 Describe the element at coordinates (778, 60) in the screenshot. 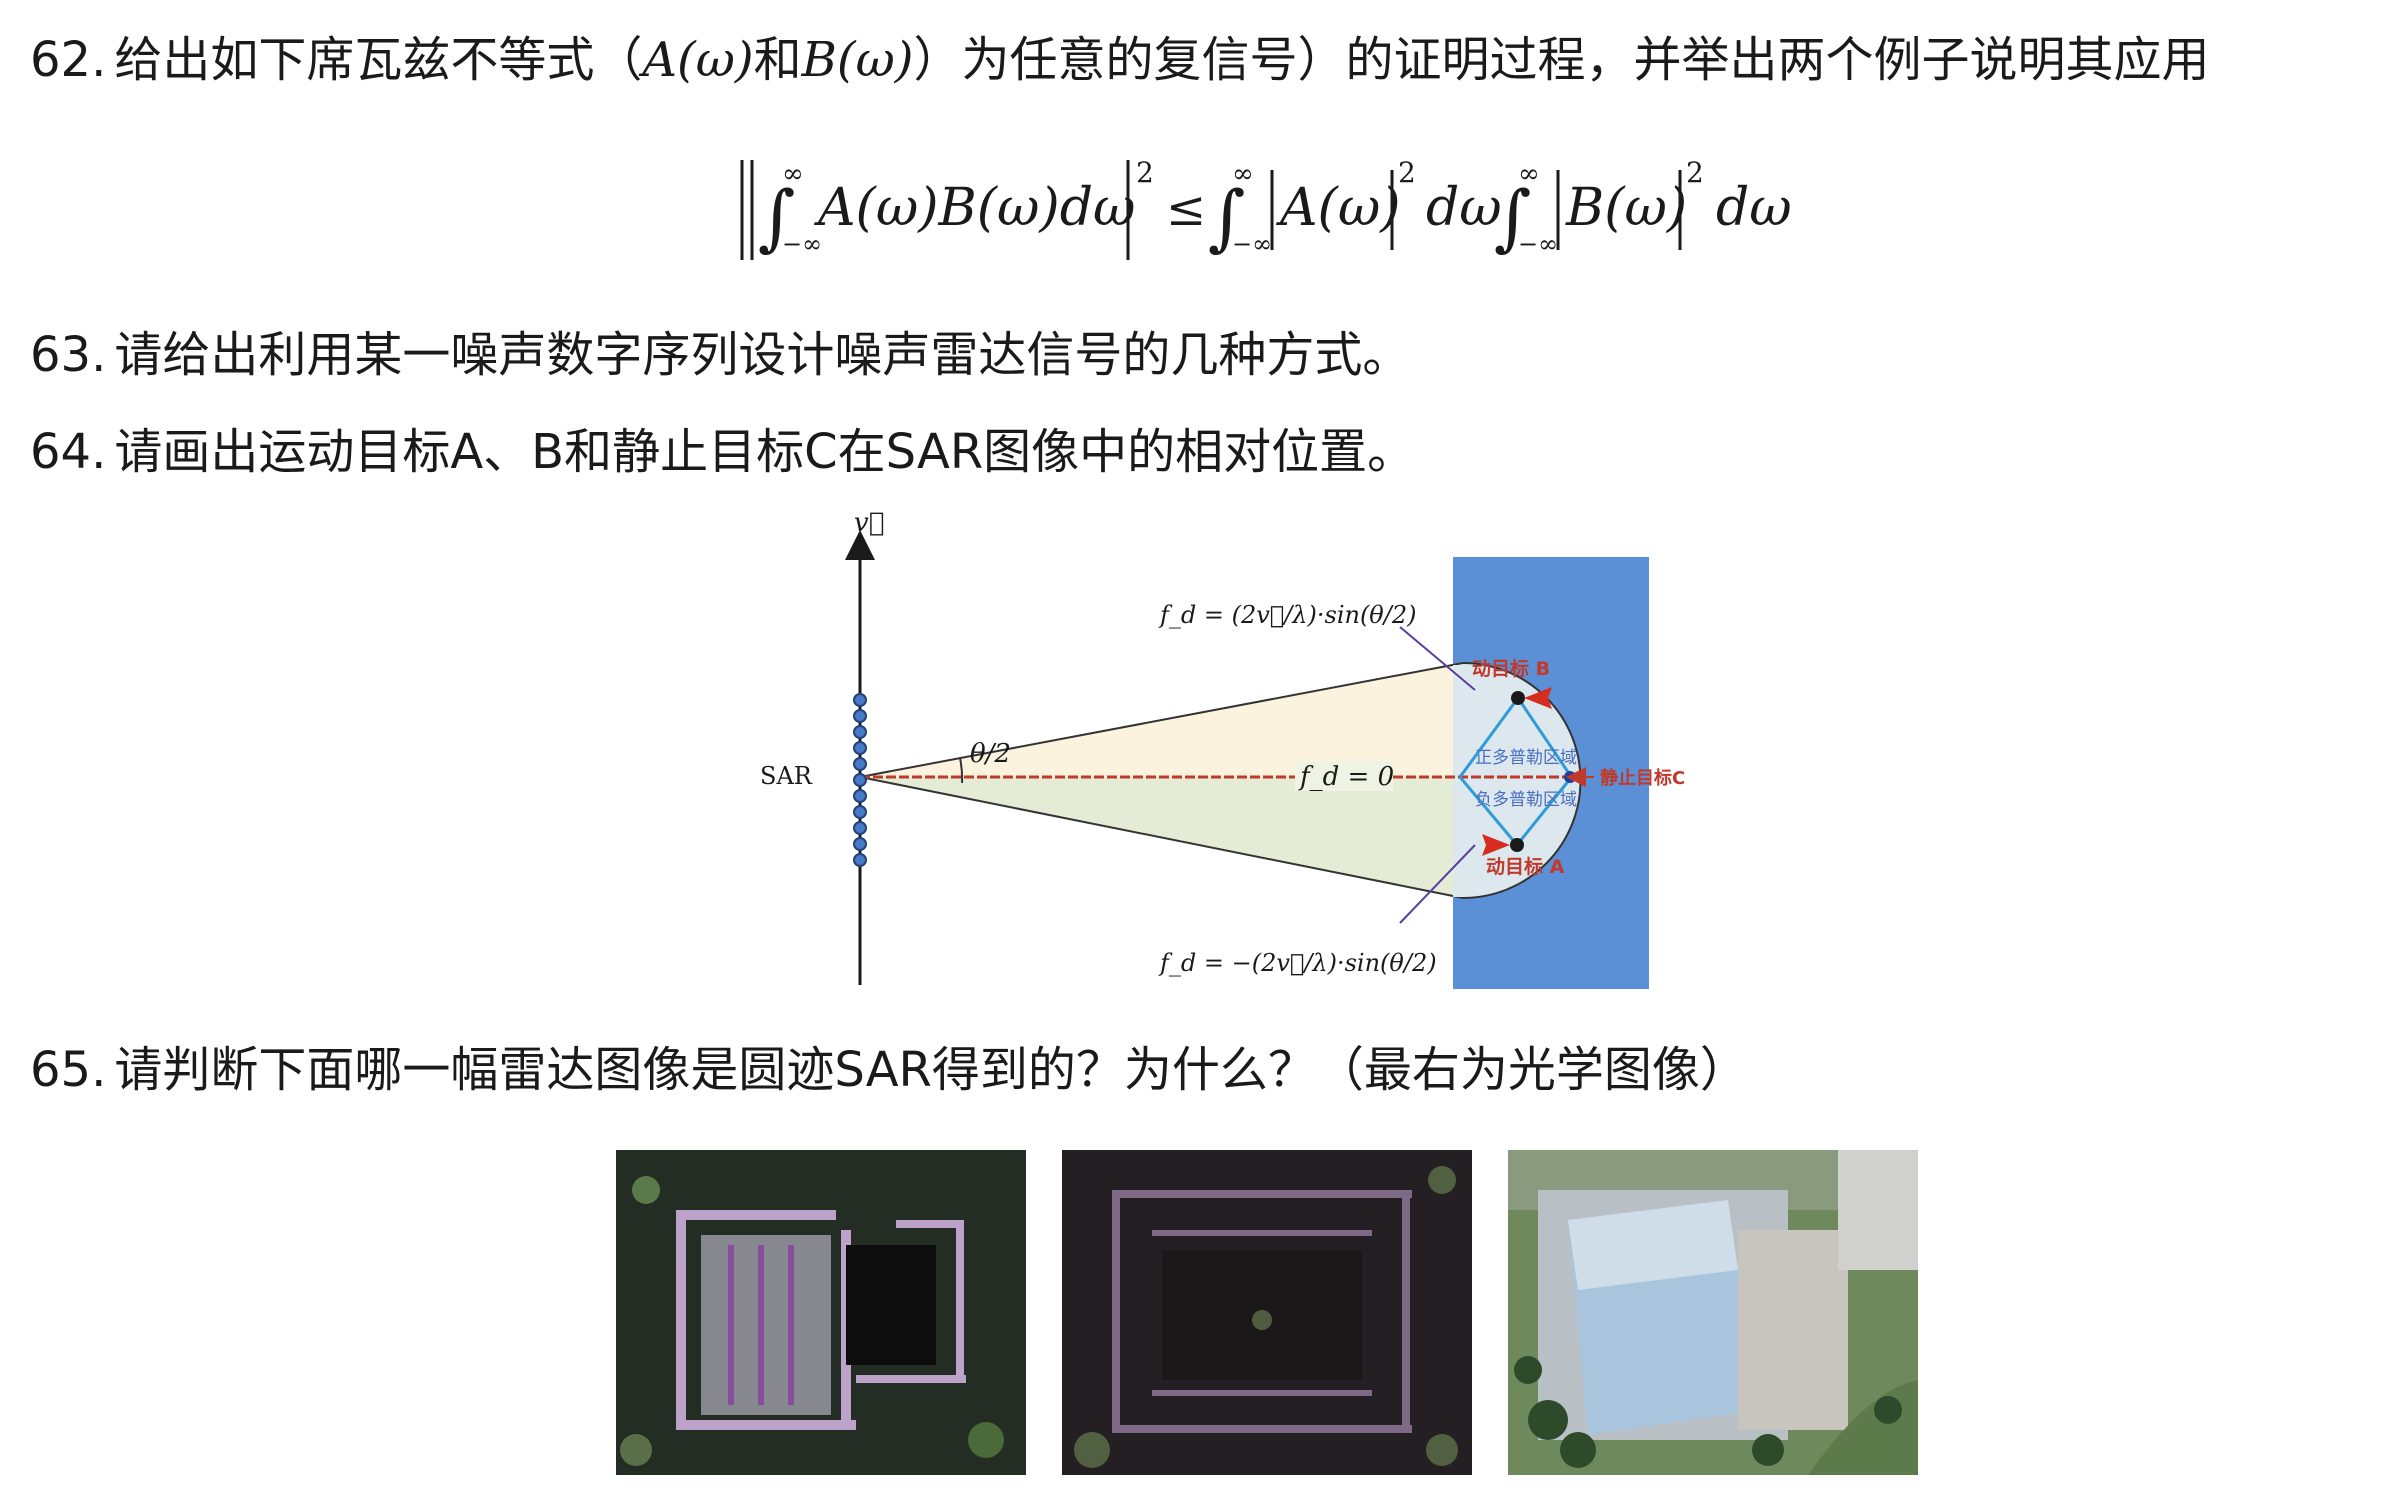

I see `question-text-connector: 和` at that location.